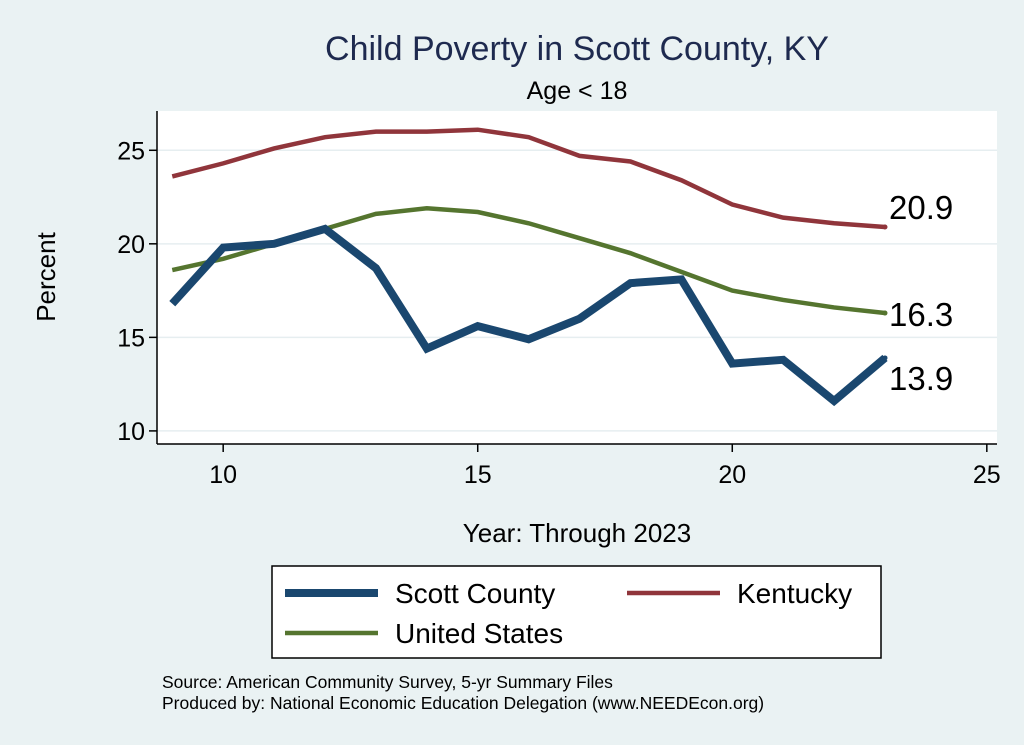 This screenshot has width=1024, height=745. Describe the element at coordinates (137, 291) in the screenshot. I see `y-axis-ticks: 10 15 20 25` at that location.